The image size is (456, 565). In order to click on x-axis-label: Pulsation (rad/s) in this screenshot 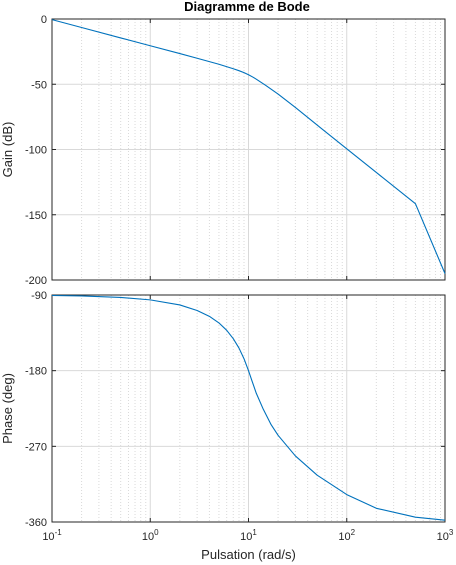, I will do `click(248, 554)`.